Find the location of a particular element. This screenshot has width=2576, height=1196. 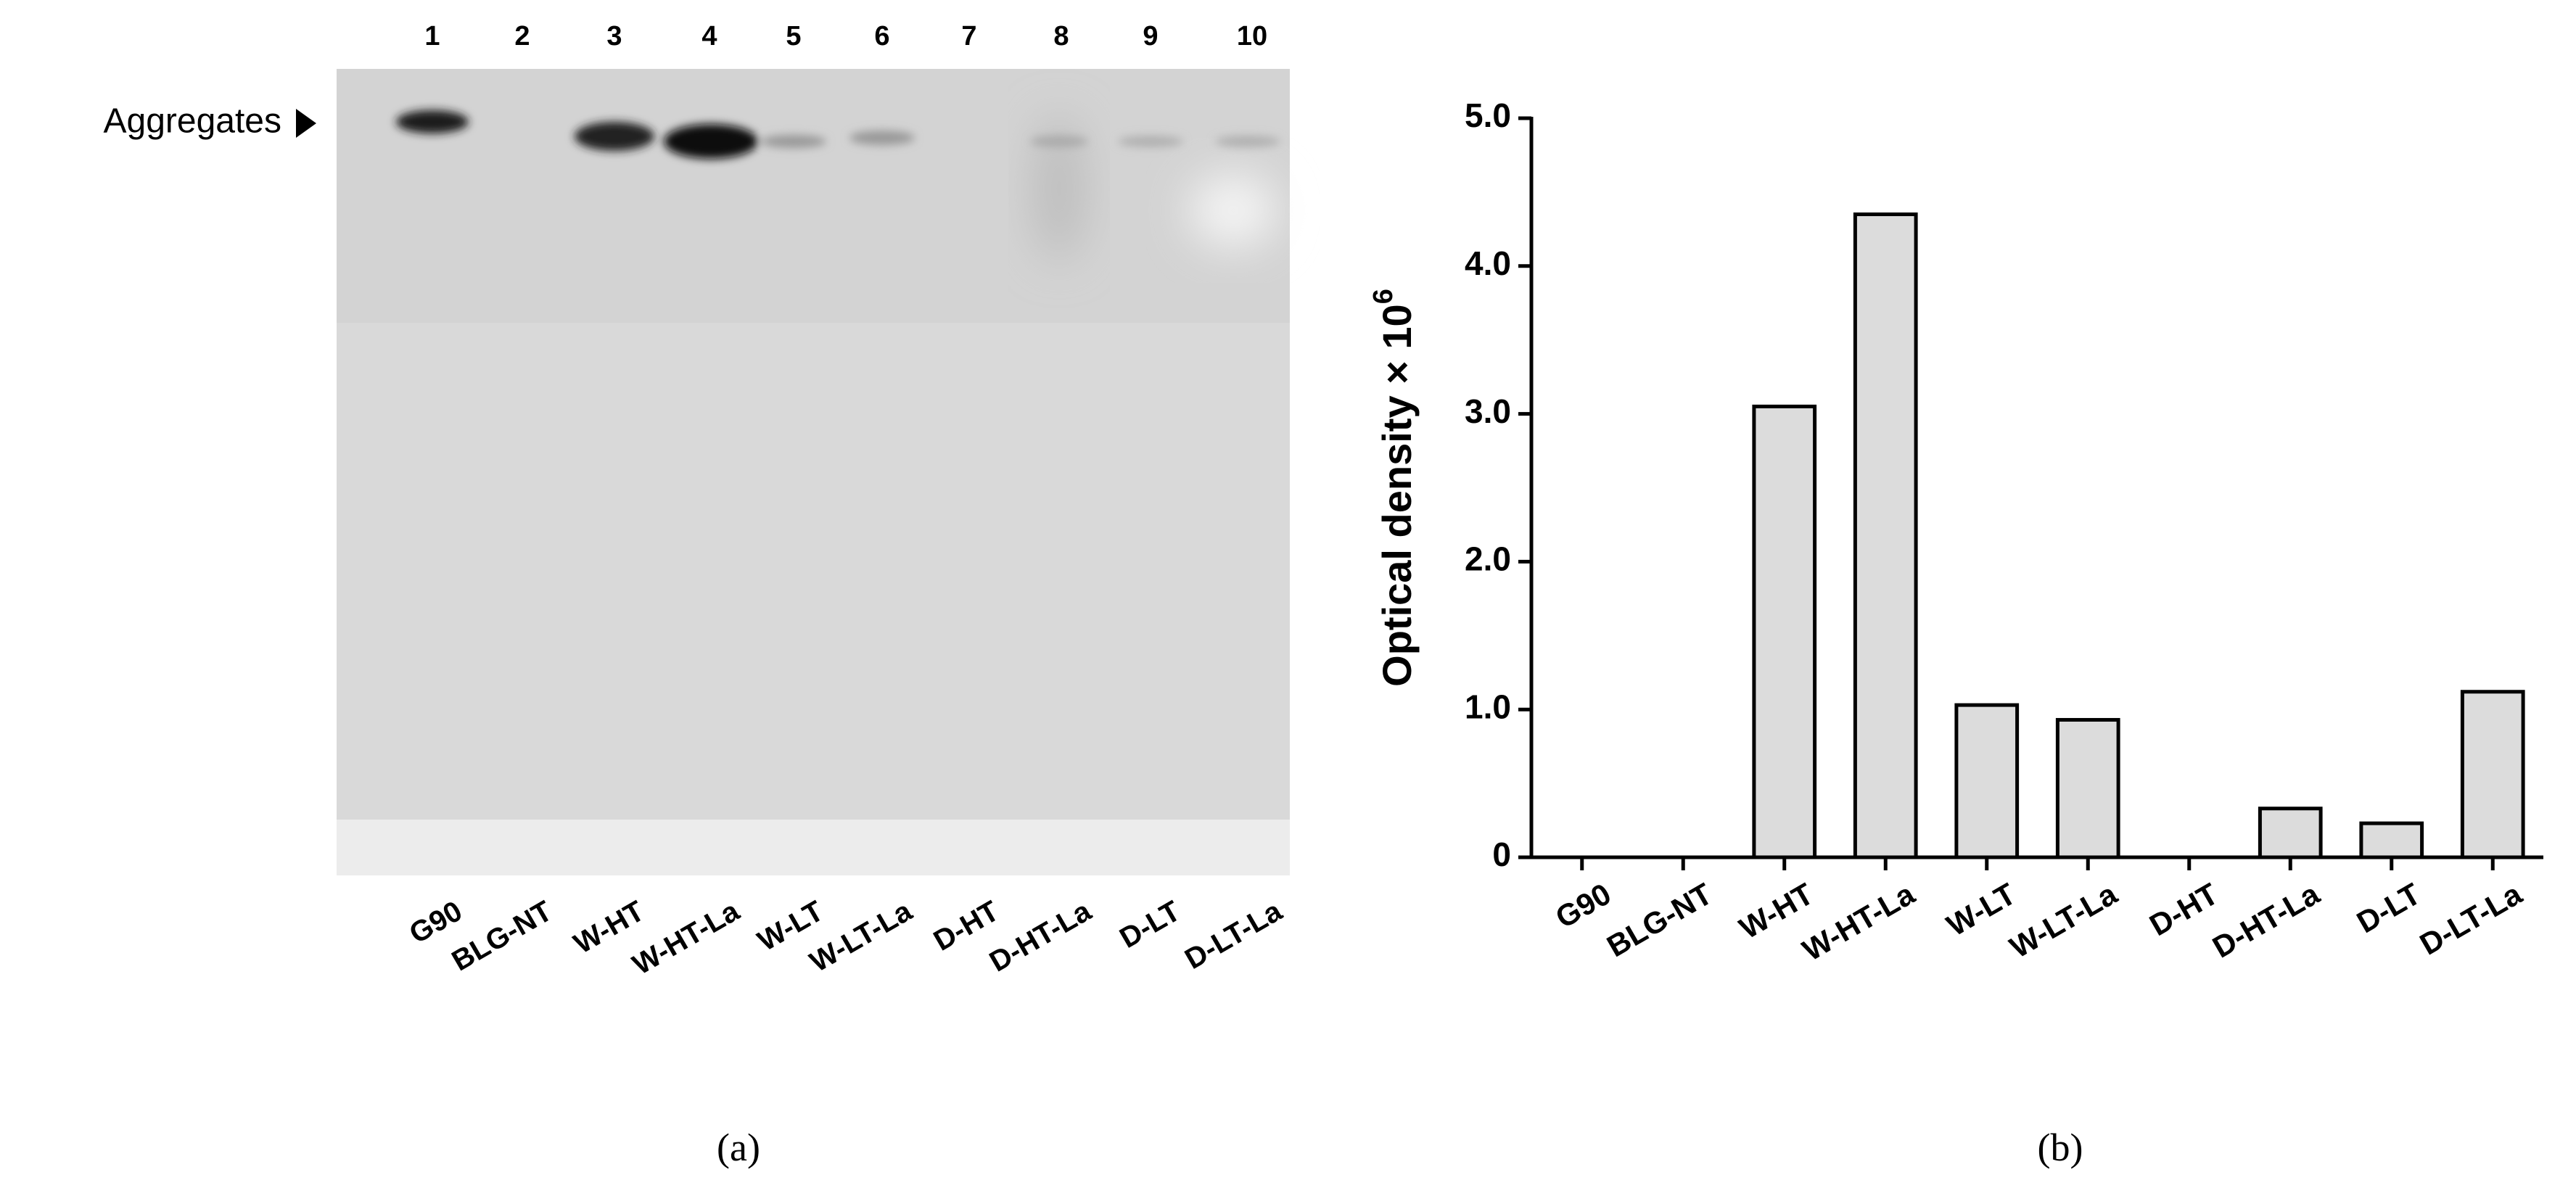

y-tick-label: 2.0 is located at coordinates (1488, 559).